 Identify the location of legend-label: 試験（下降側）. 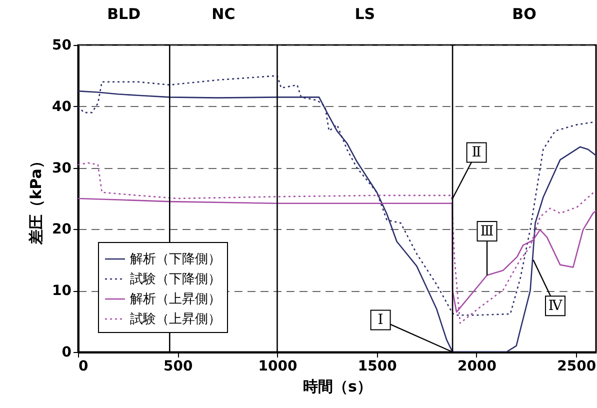
(175, 279).